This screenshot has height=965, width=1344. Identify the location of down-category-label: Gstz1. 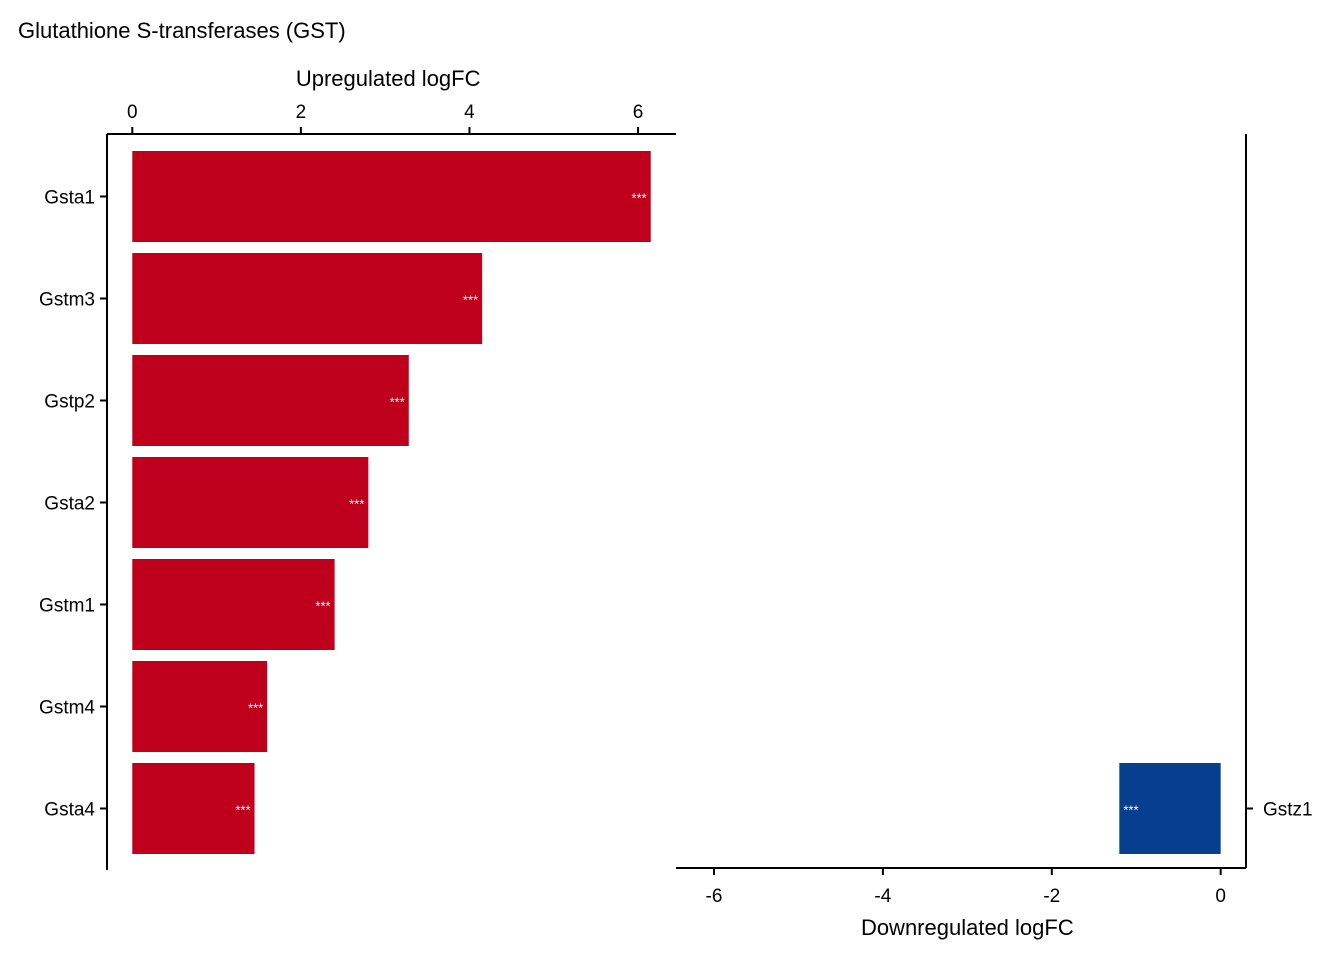
(1288, 810).